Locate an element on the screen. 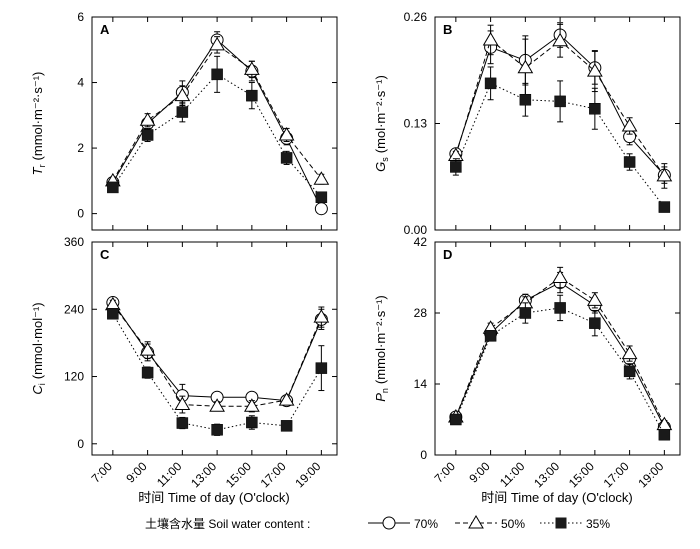 Image resolution: width=700 pixels, height=549 pixels. series-50pct is located at coordinates (217, 355).